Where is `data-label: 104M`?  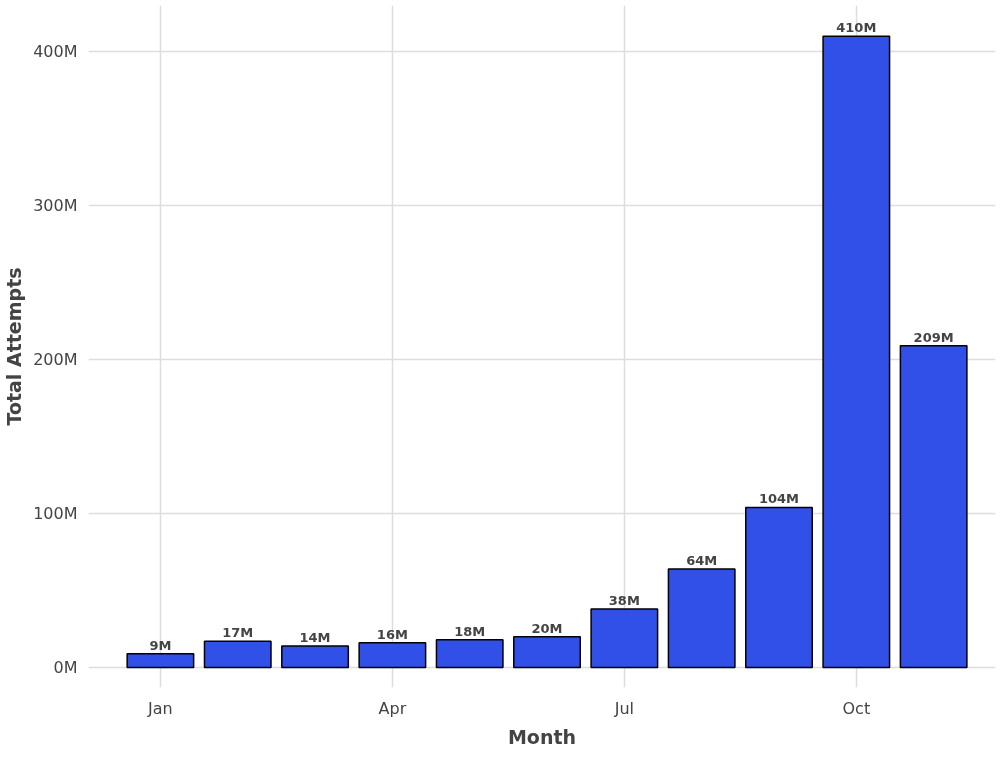 data-label: 104M is located at coordinates (779, 499).